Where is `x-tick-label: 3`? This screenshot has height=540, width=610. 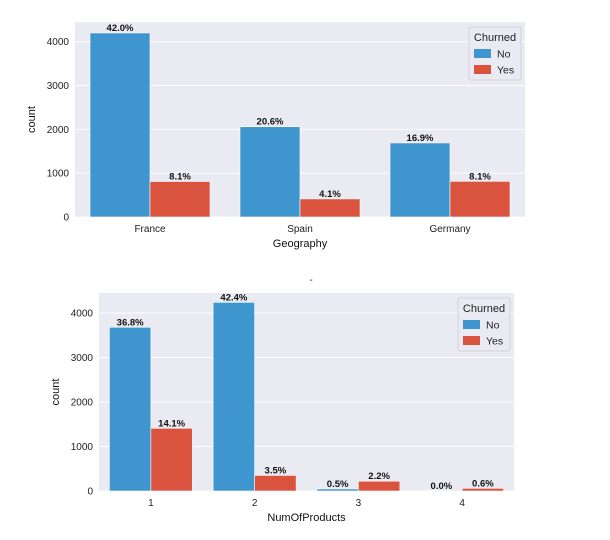 x-tick-label: 3 is located at coordinates (359, 503).